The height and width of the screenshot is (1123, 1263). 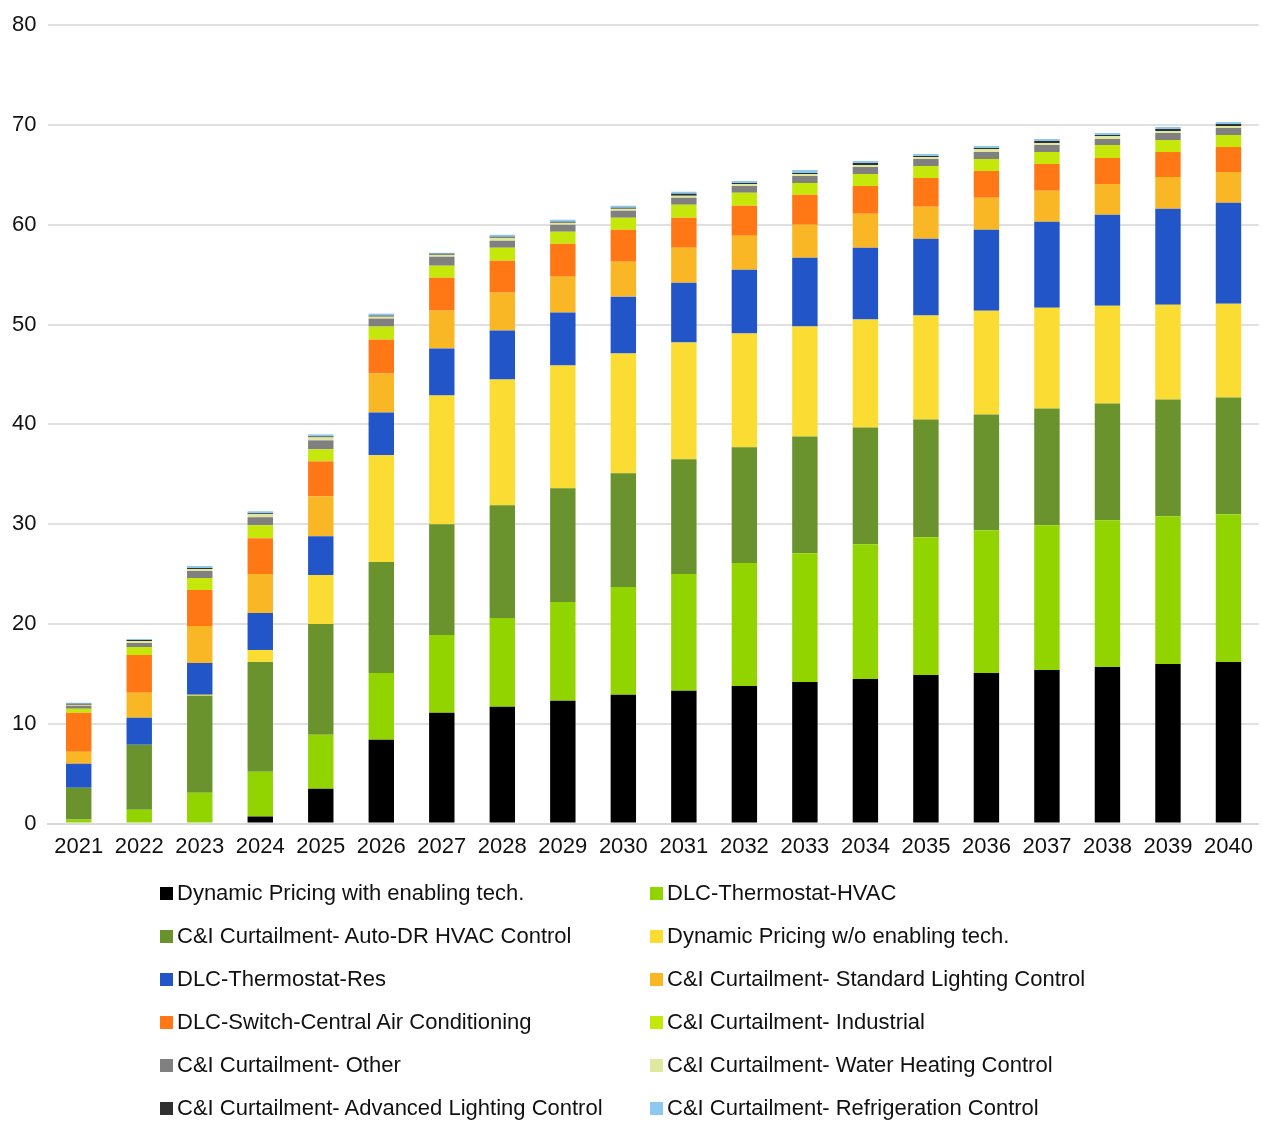 What do you see at coordinates (24, 722) in the screenshot?
I see `y-tick-label: 10` at bounding box center [24, 722].